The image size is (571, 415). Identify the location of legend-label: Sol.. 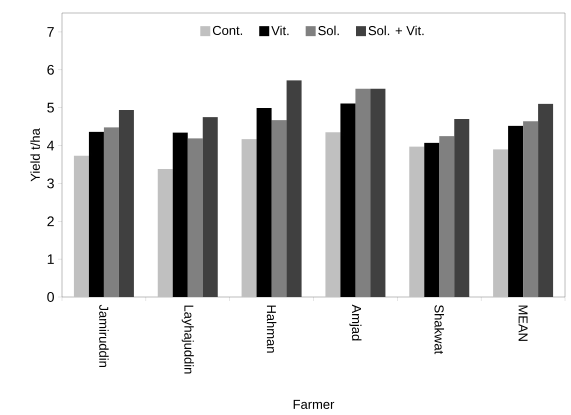
(328, 31).